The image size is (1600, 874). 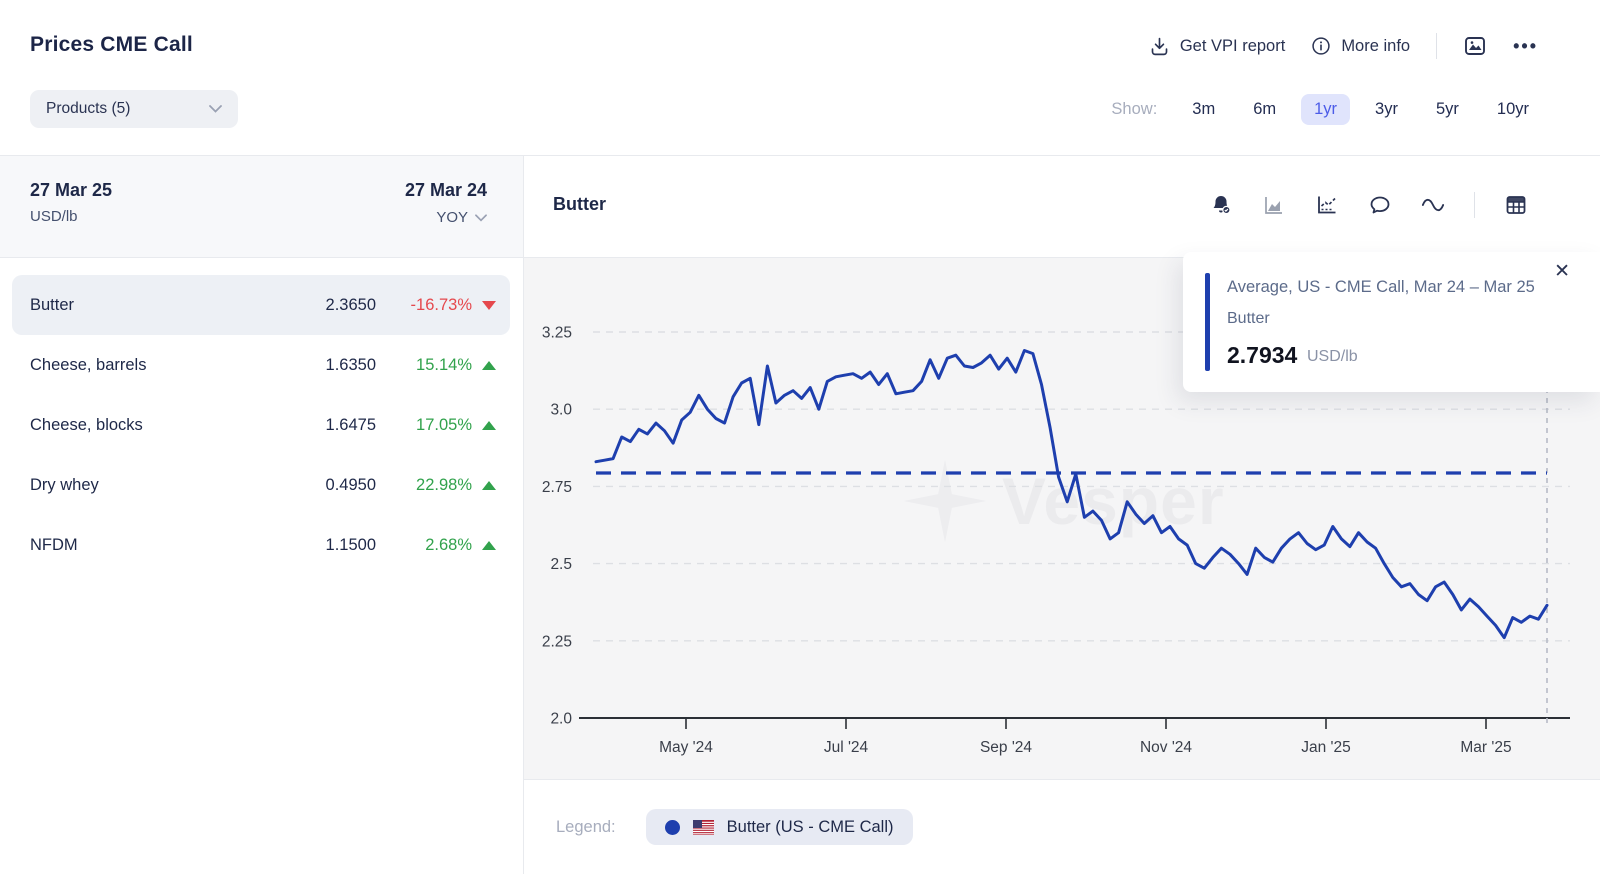 I want to click on compare-mode-dropdown: YOY, so click(x=461, y=217).